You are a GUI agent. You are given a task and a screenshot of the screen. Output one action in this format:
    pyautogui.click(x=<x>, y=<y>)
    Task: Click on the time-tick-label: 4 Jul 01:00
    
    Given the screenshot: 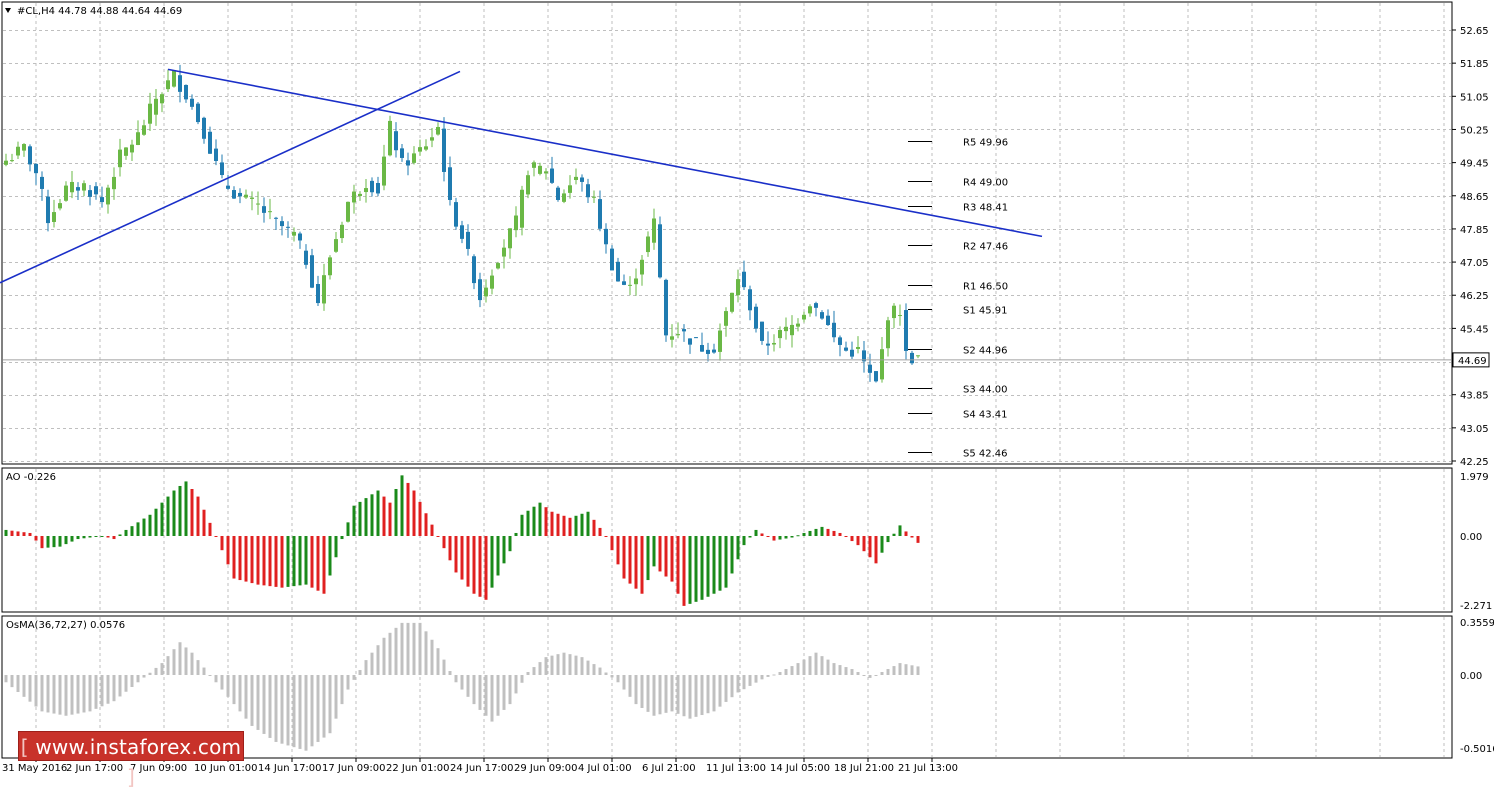 What is the action you would take?
    pyautogui.click(x=605, y=768)
    